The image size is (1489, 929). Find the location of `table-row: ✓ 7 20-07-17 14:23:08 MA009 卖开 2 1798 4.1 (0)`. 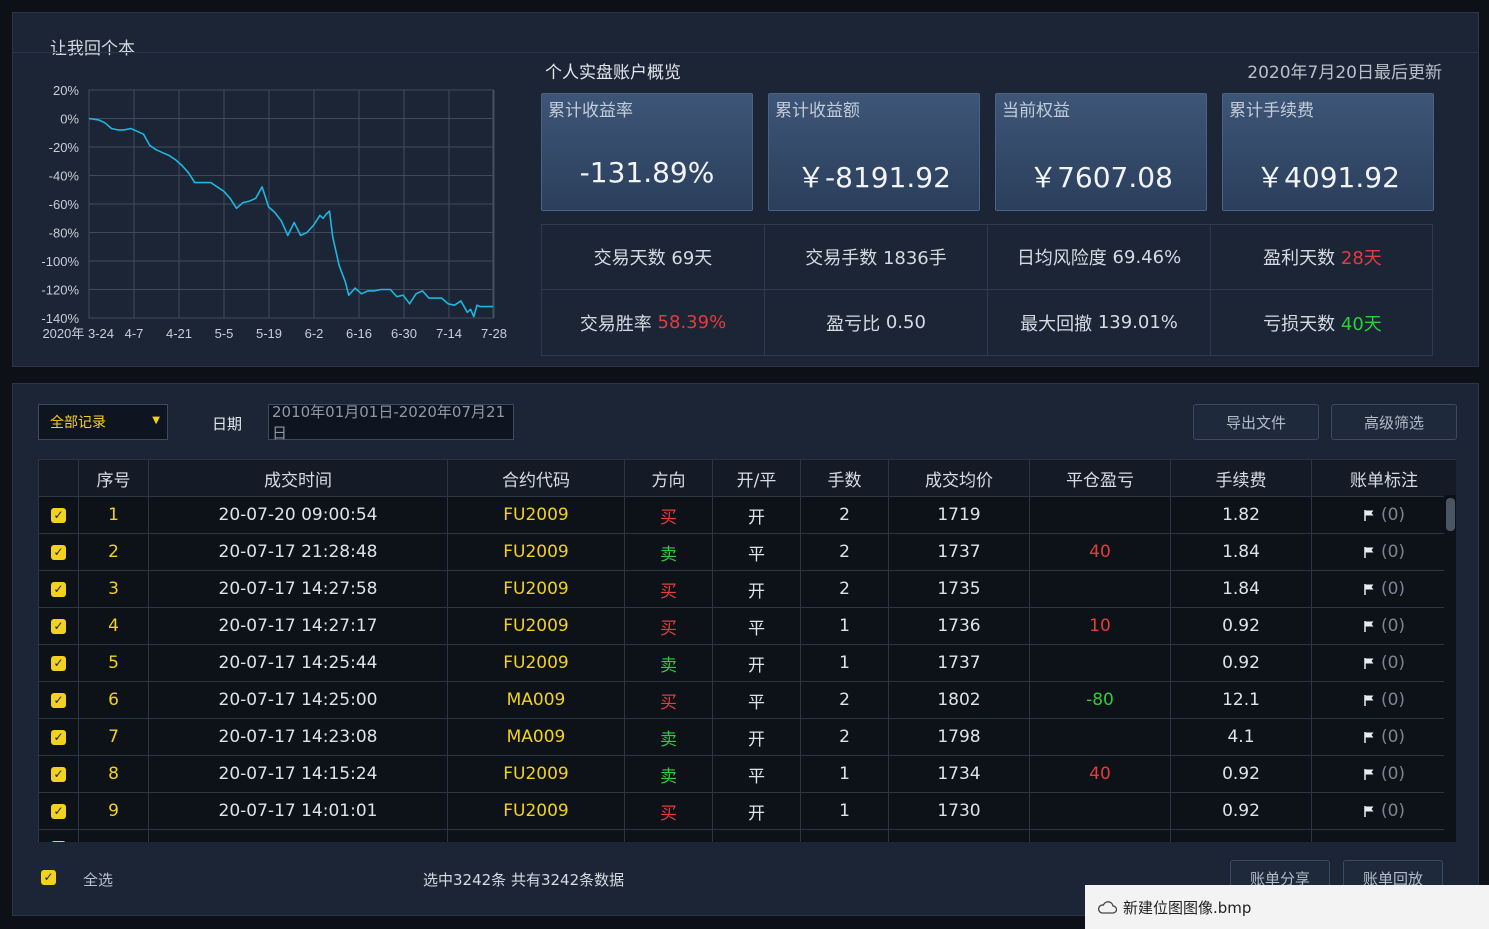

table-row: ✓ 7 20-07-17 14:23:08 MA009 卖开 2 1798 4.1 (0) is located at coordinates (747, 737).